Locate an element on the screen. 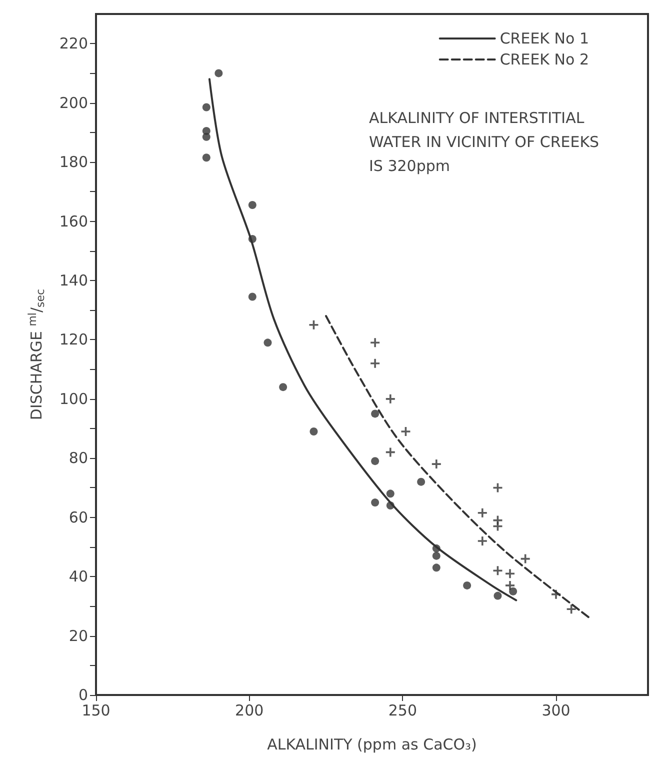 The image size is (662, 781). x-tick-label: 300 is located at coordinates (556, 711).